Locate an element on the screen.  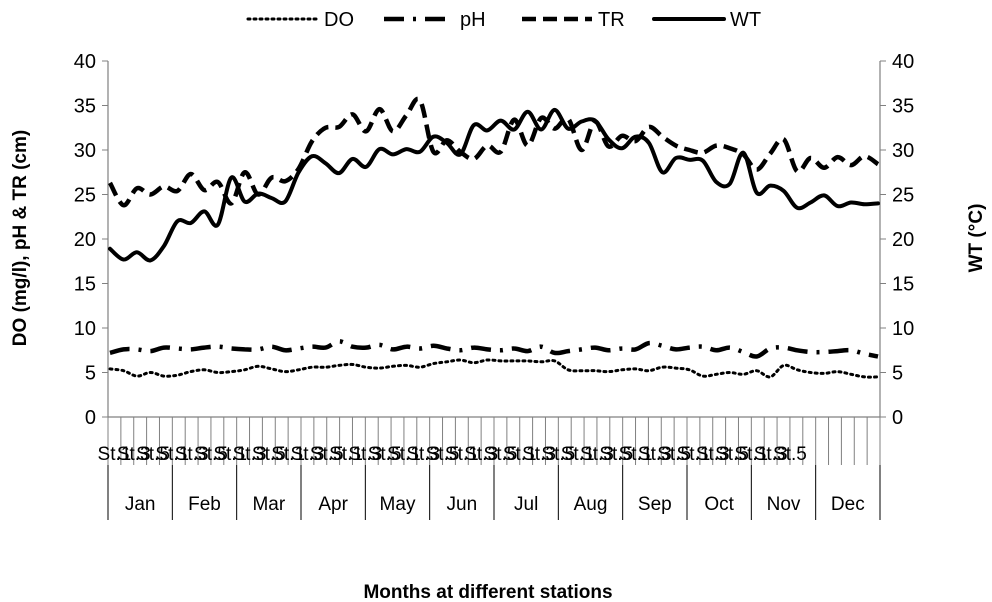
month-label: Aug is located at coordinates (591, 504).